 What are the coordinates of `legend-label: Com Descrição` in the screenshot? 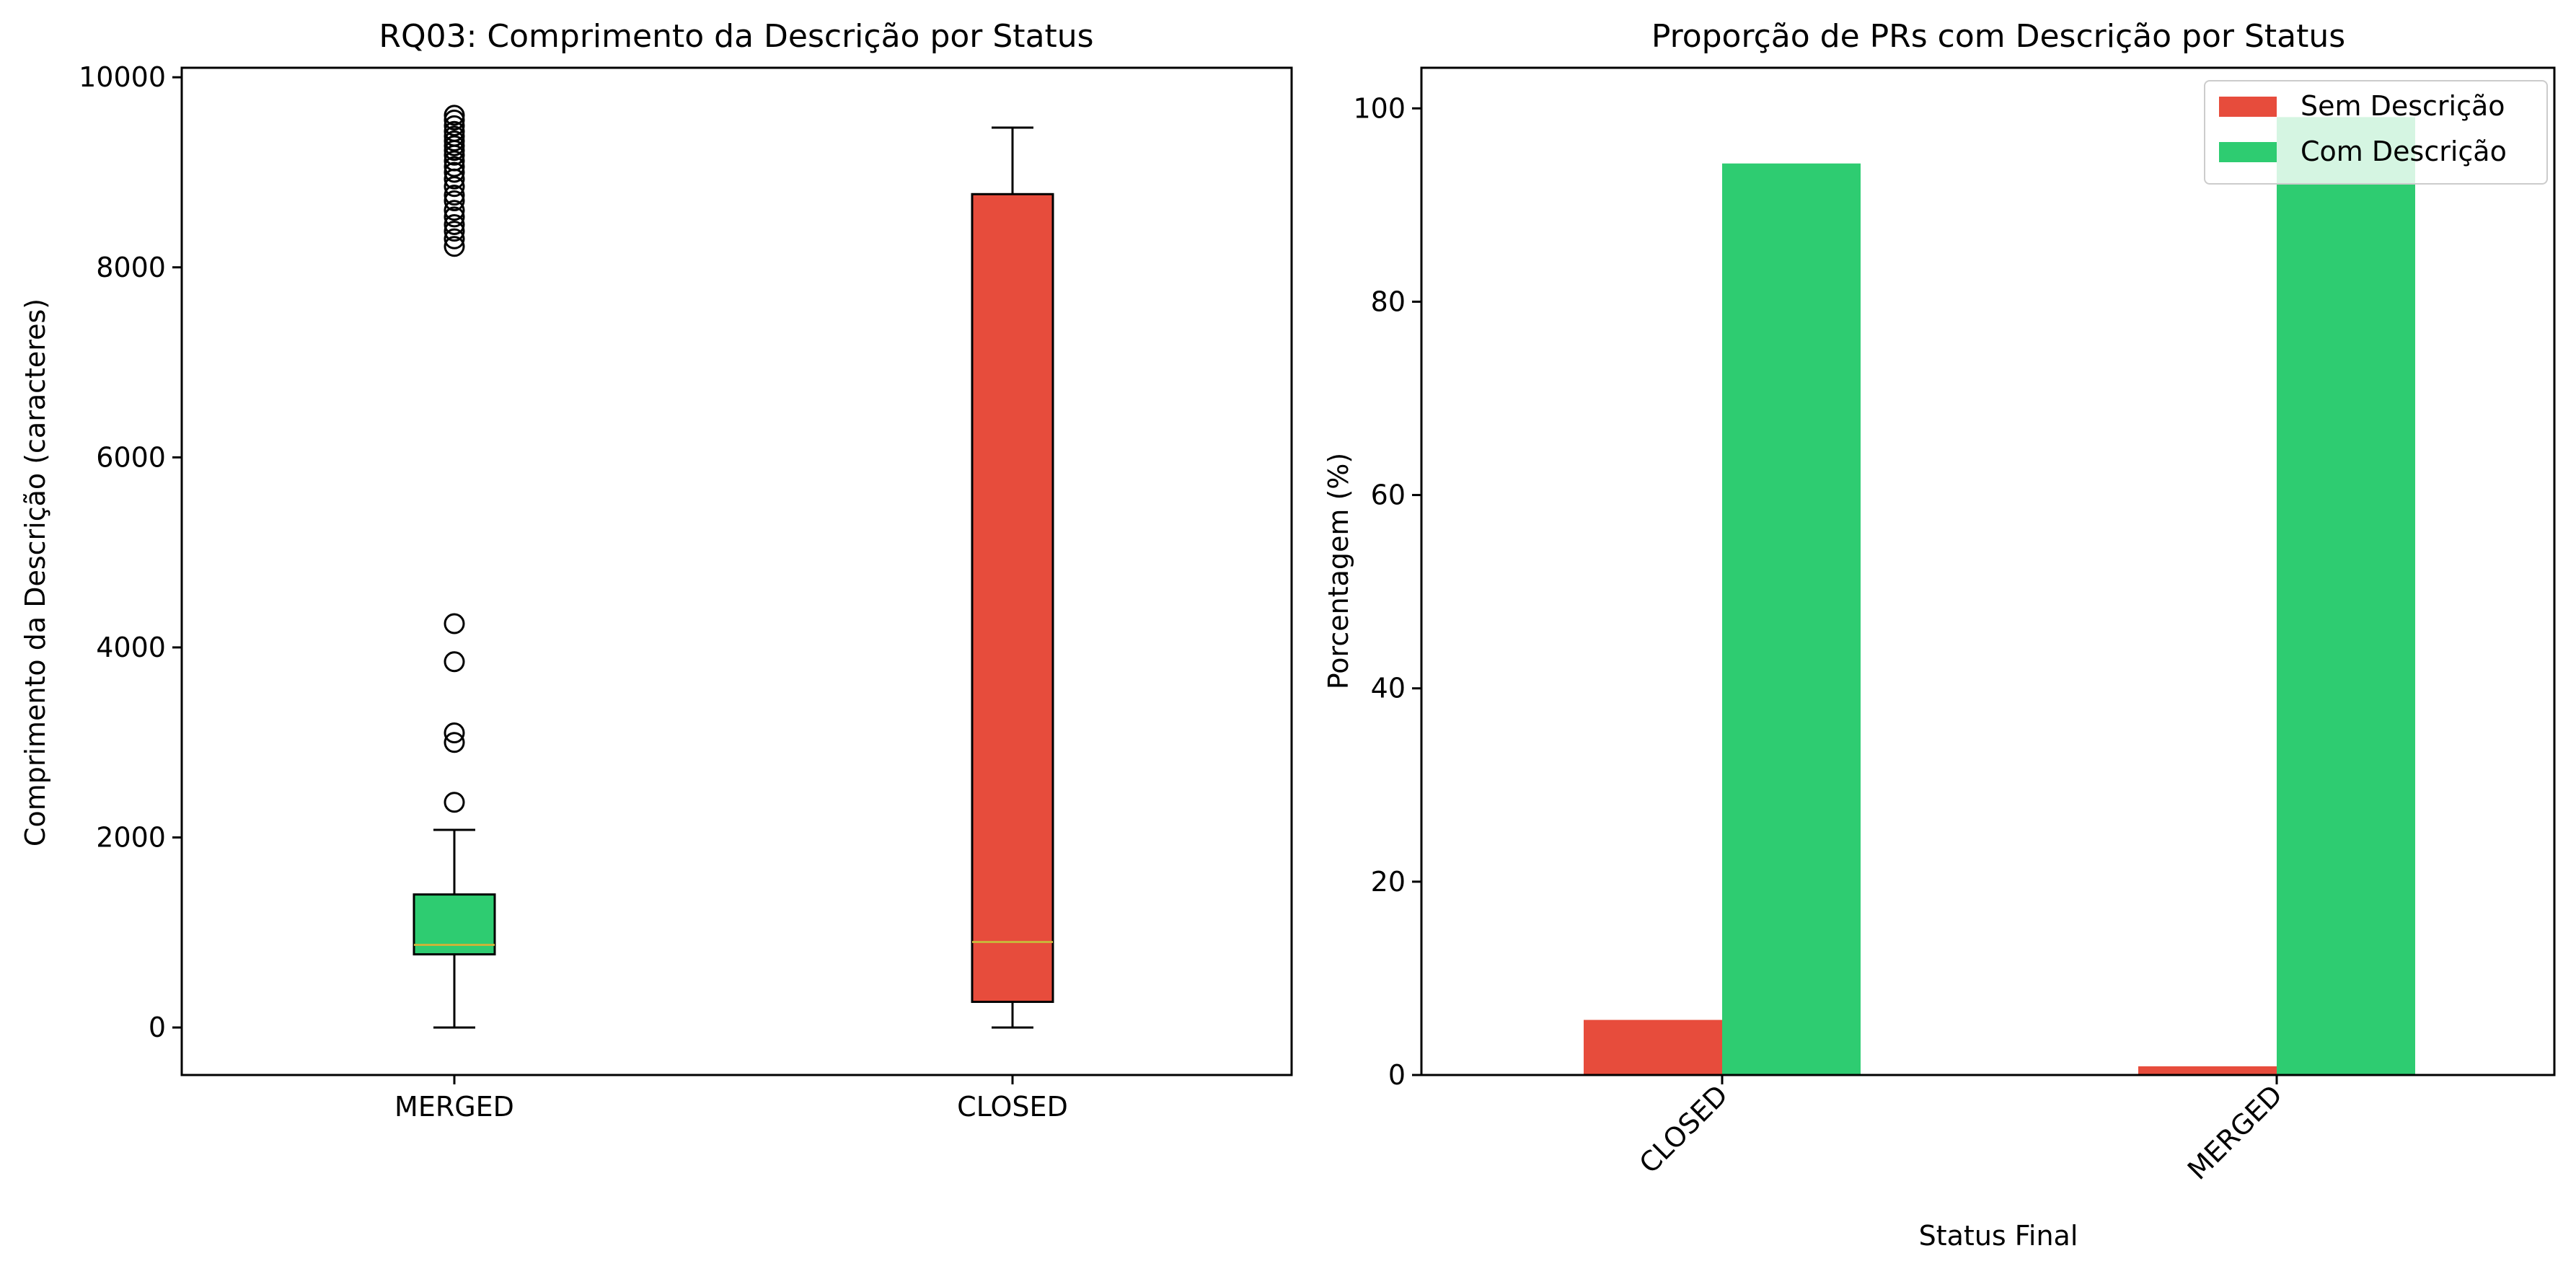 It's located at (2404, 151).